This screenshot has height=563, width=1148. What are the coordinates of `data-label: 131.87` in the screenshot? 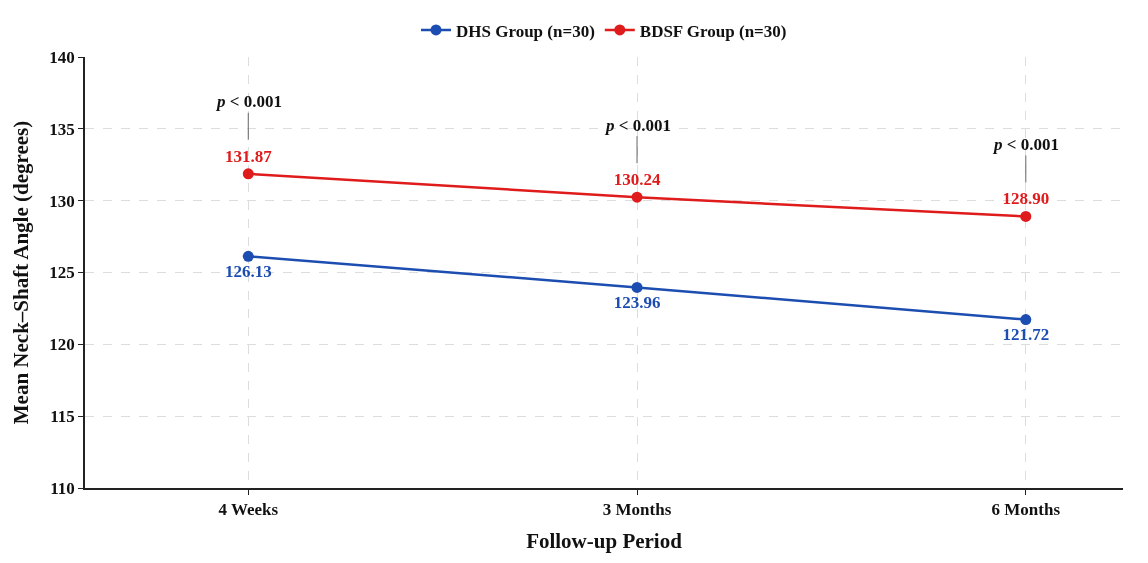 It's located at (248, 156).